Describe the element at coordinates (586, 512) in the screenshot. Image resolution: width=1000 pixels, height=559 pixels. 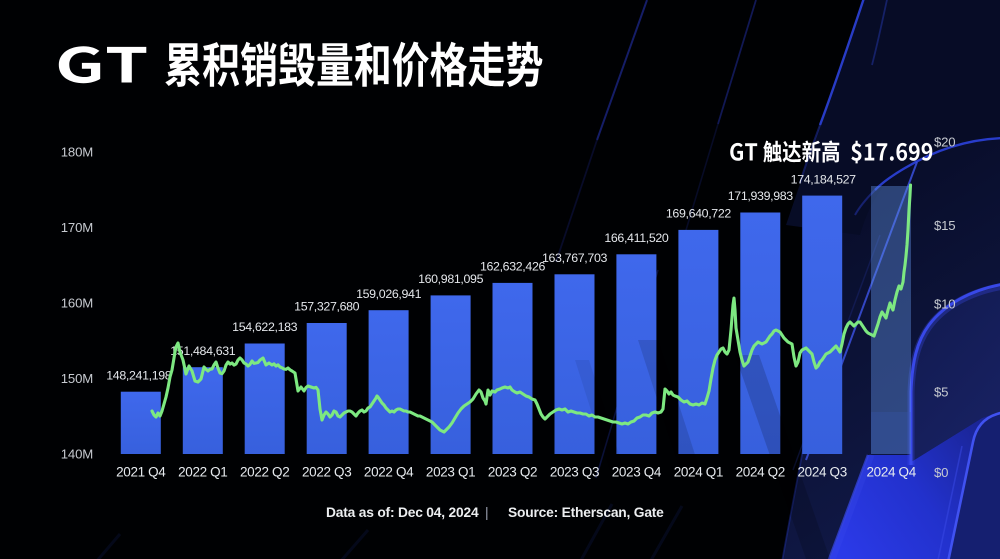
I see `svg-text: Source: Etherscan, Gate` at that location.